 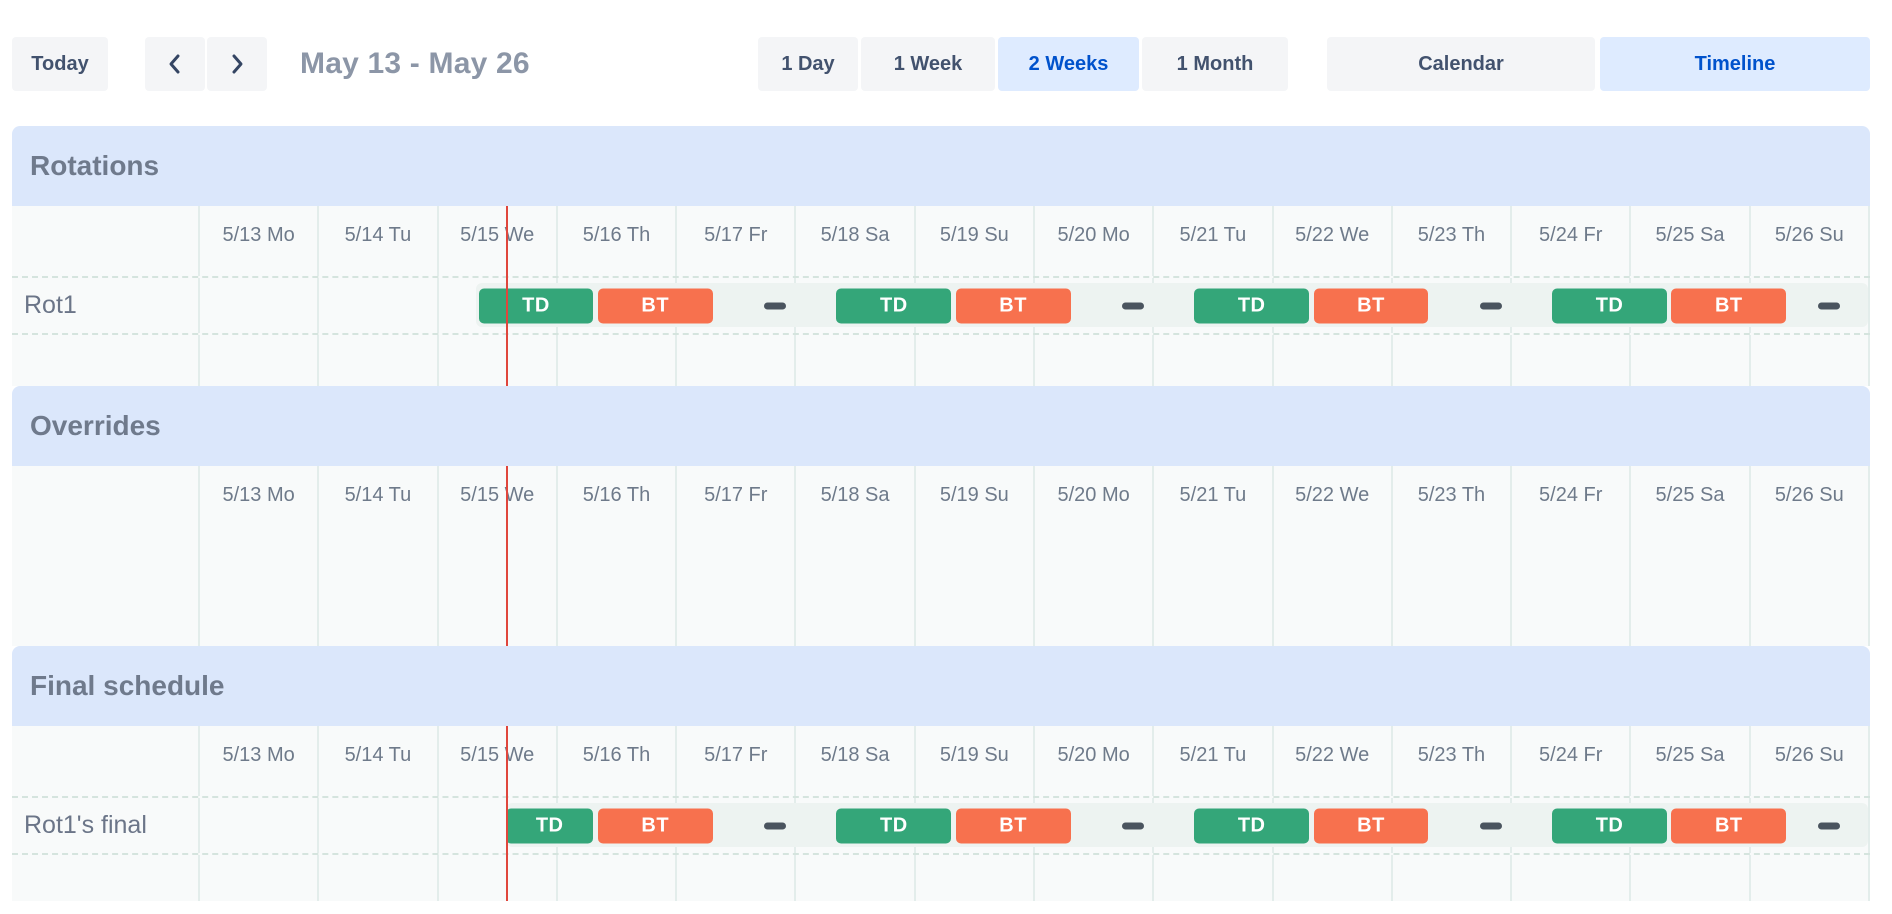 I want to click on overrides-header-band: Overrides, so click(x=941, y=426).